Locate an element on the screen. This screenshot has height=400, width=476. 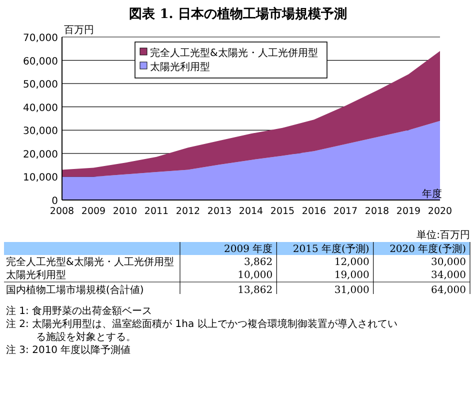
x-tick-label: 2010 is located at coordinates (125, 211).